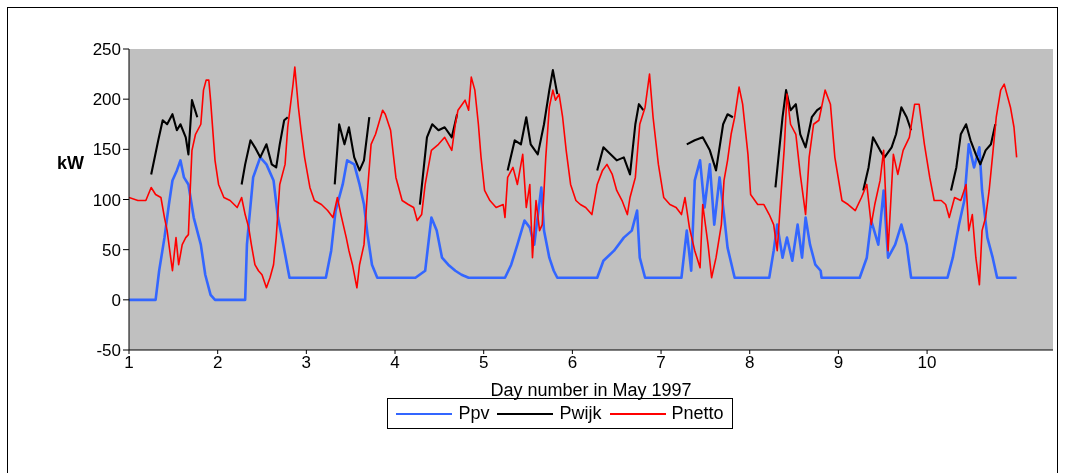  I want to click on x-tick-label: 5, so click(483, 363).